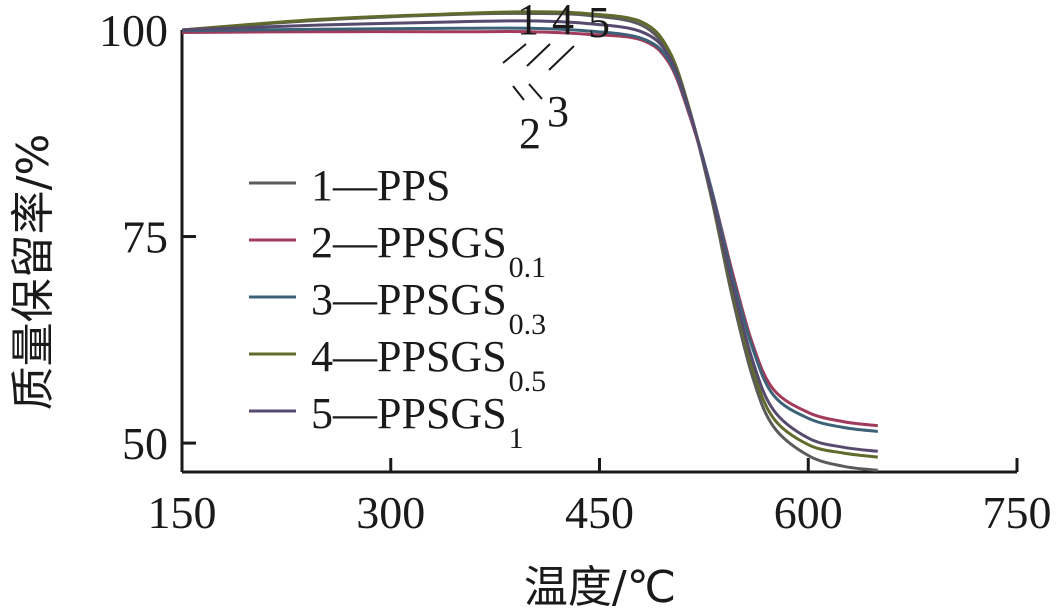  I want to click on legend-label-subscript: 0.5, so click(528, 381).